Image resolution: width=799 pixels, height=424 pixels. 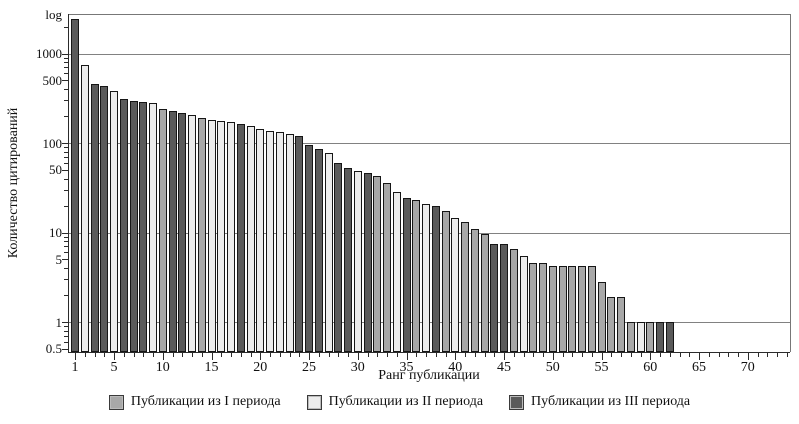 What do you see at coordinates (53, 14) in the screenshot?
I see `y-axis-log-label: log` at bounding box center [53, 14].